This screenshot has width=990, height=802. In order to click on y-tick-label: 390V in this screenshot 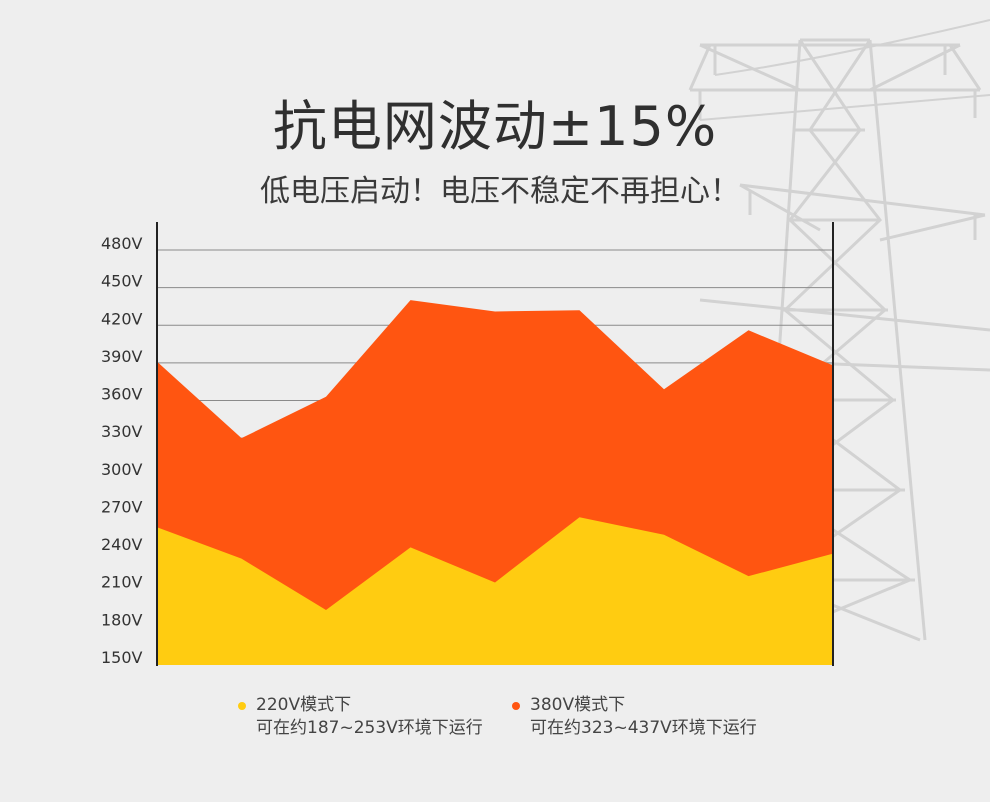, I will do `click(122, 356)`.